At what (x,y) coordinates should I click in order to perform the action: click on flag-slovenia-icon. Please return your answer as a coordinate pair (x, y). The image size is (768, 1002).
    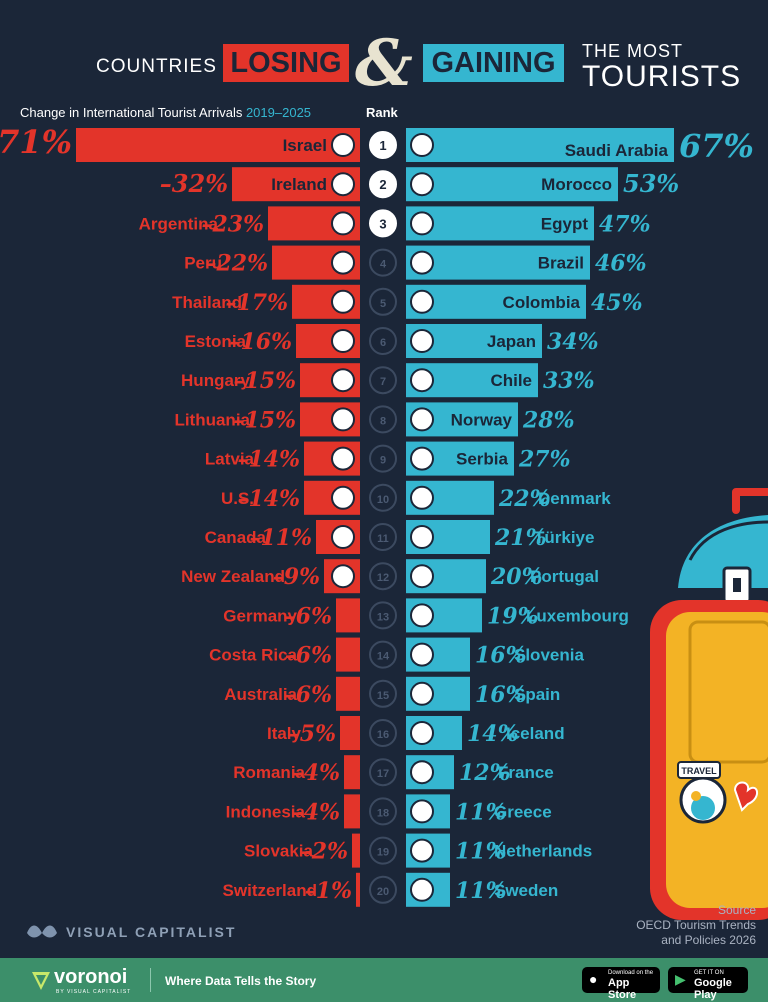
    Looking at the image, I should click on (422, 654).